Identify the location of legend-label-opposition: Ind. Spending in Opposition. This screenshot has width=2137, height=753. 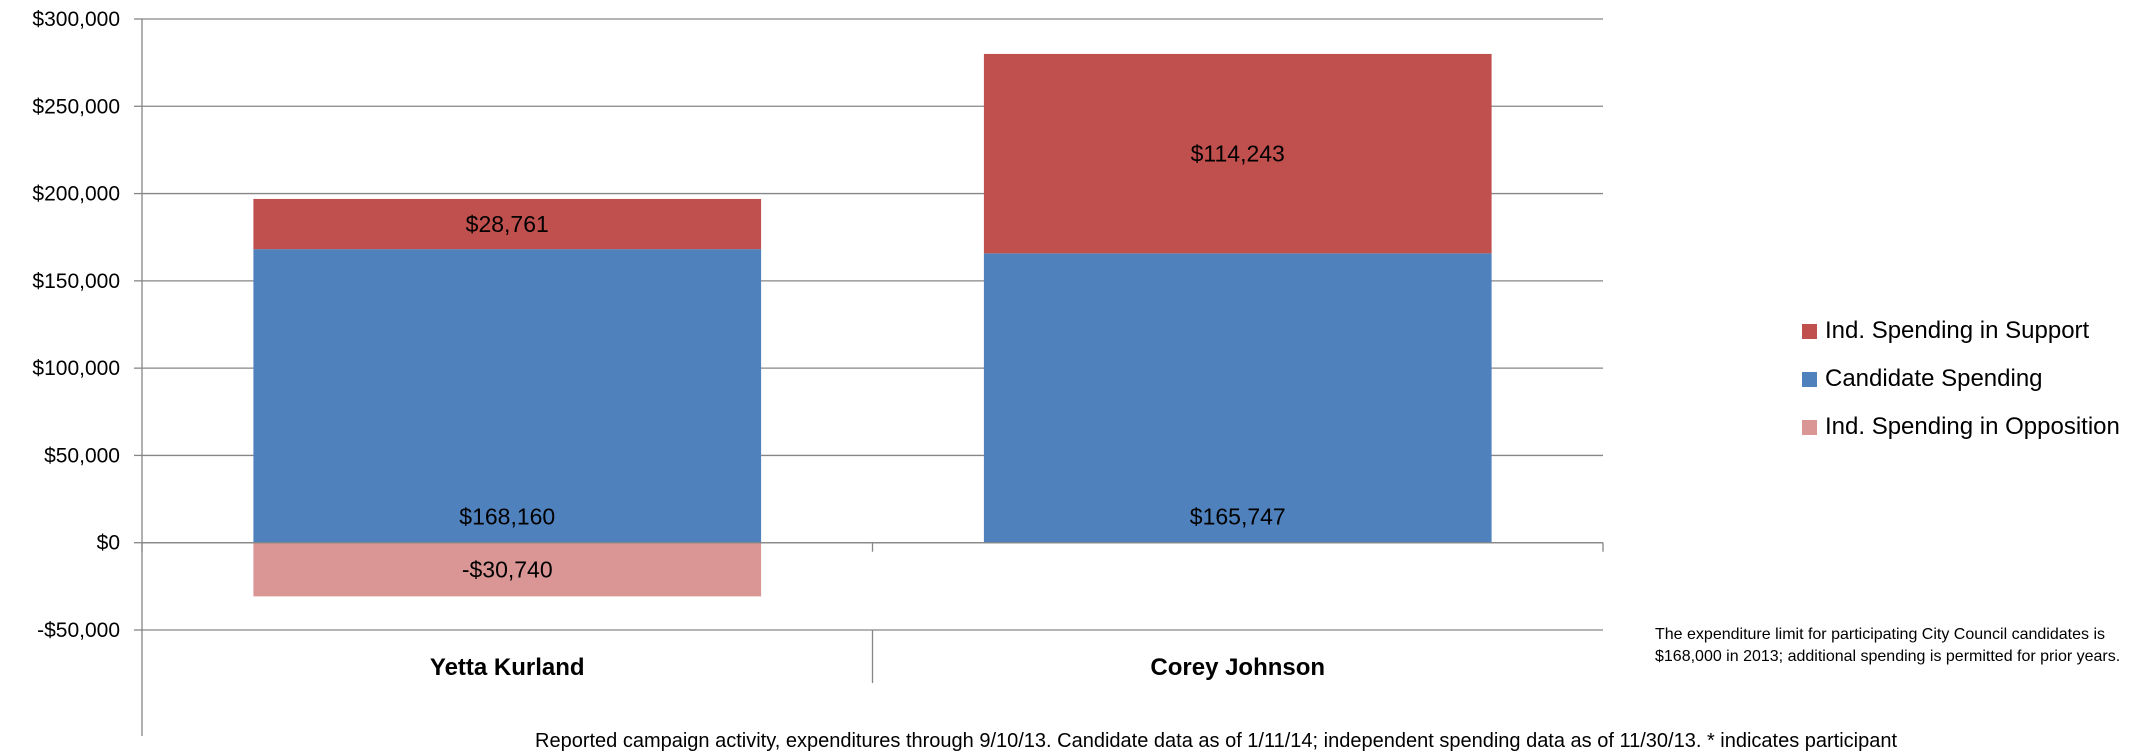
(1972, 426).